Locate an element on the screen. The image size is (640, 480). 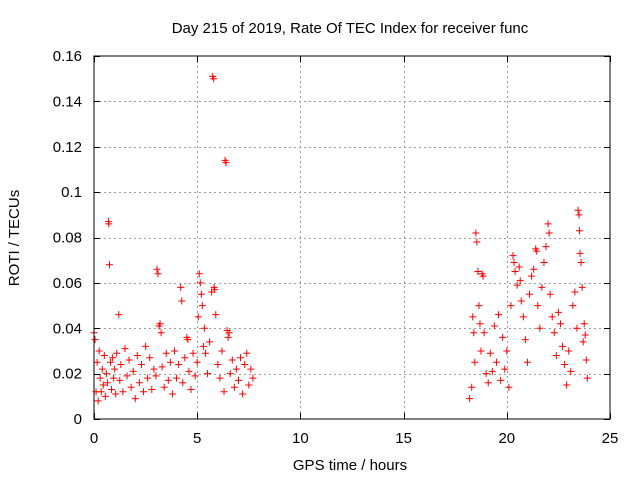
x-tick-label: 25 is located at coordinates (610, 438).